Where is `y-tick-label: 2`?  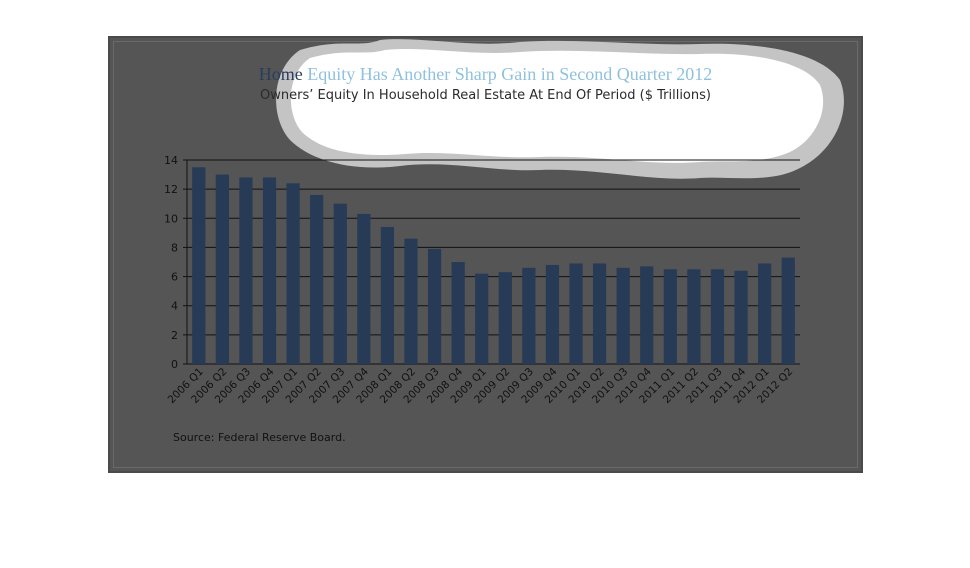
y-tick-label: 2 is located at coordinates (174, 335).